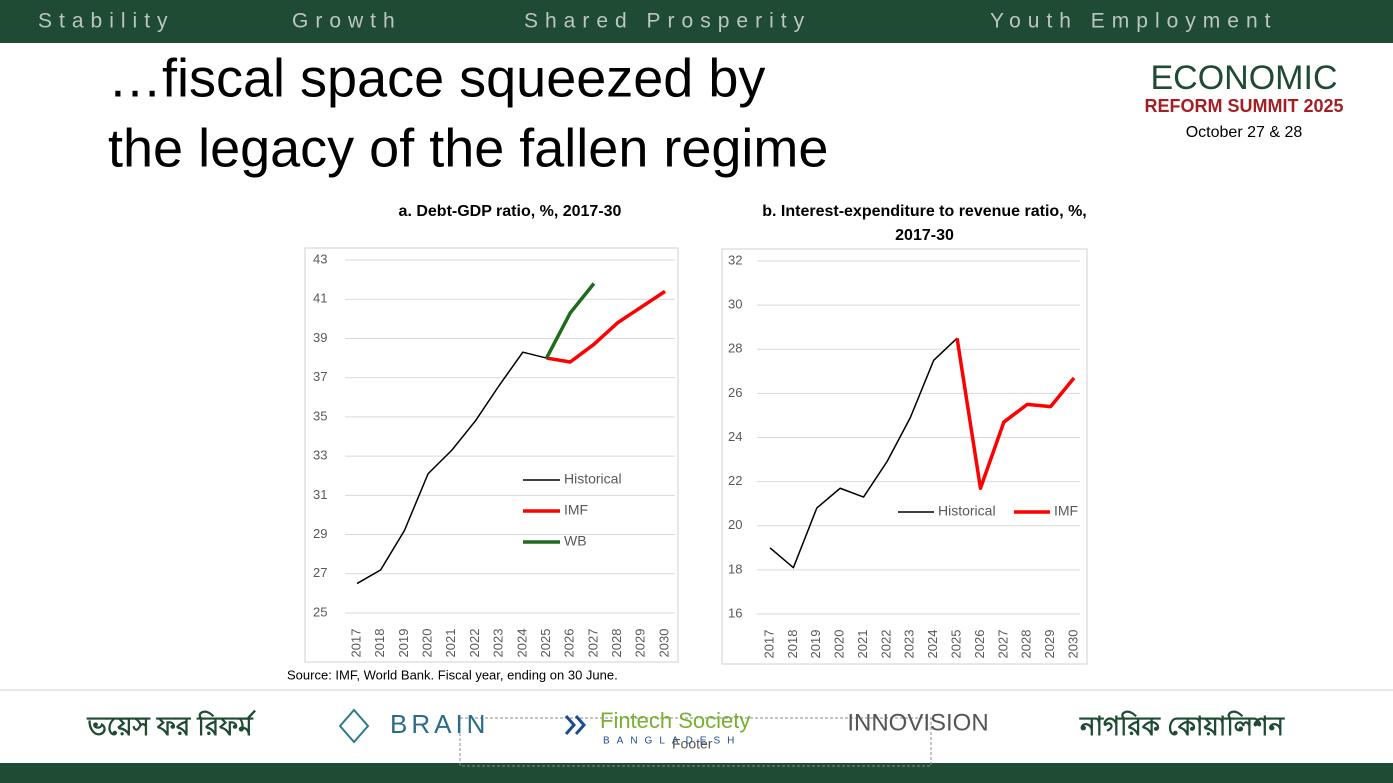  Describe the element at coordinates (735, 259) in the screenshot. I see `y-tick-label: 32` at that location.